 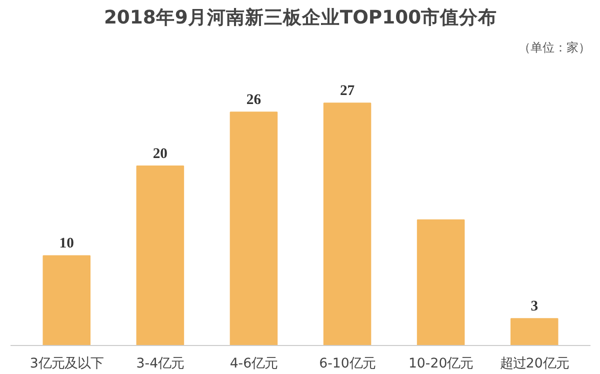 What do you see at coordinates (254, 100) in the screenshot?
I see `data-label: 26` at bounding box center [254, 100].